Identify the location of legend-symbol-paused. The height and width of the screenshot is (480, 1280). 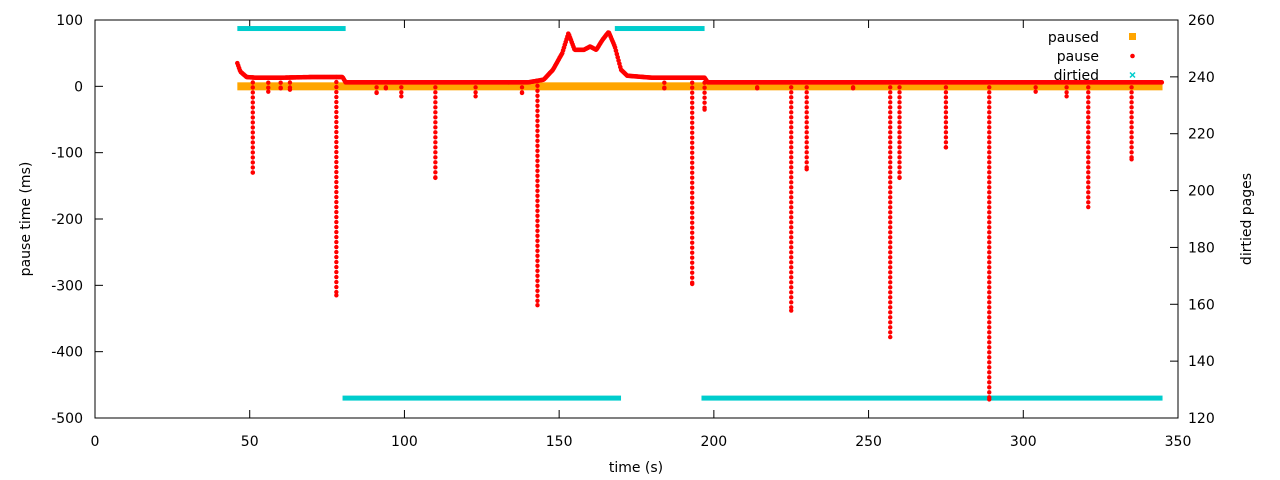
(1132, 36).